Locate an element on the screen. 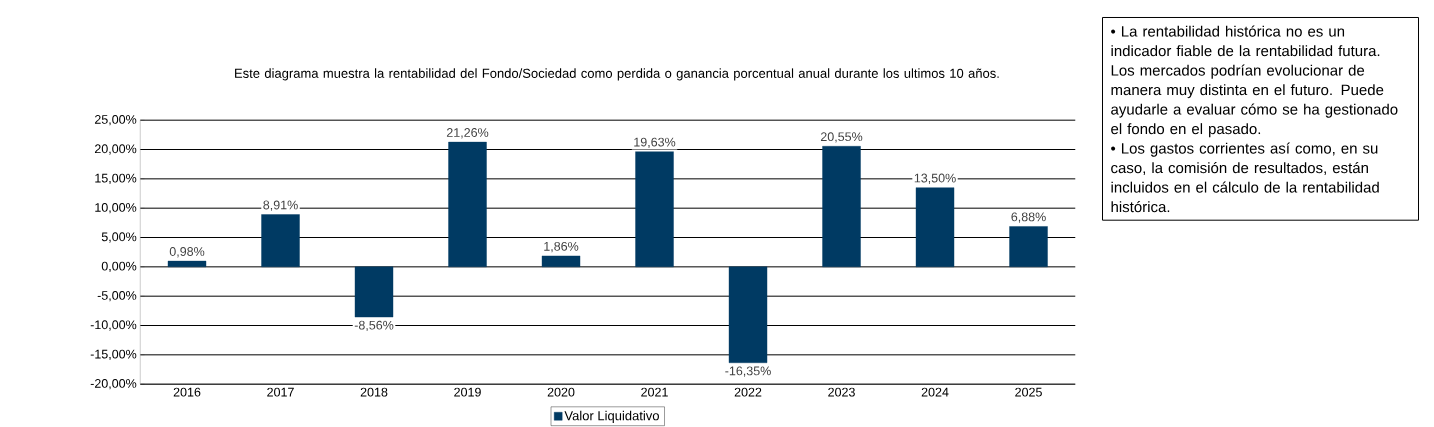 The width and height of the screenshot is (1434, 427). data-label: 8,91% is located at coordinates (280, 205).